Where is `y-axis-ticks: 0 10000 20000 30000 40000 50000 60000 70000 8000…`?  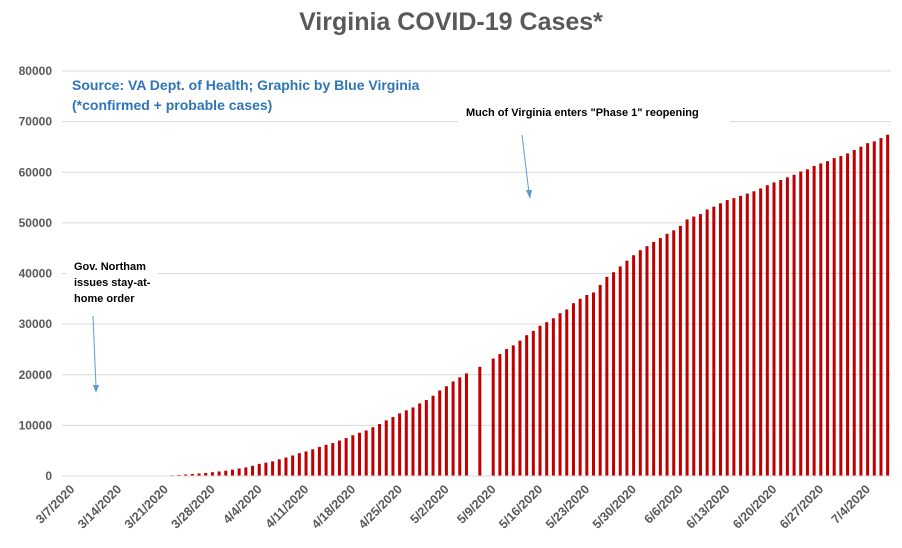
y-axis-ticks: 0 10000 20000 30000 40000 50000 60000 70000 8000… is located at coordinates (36, 273).